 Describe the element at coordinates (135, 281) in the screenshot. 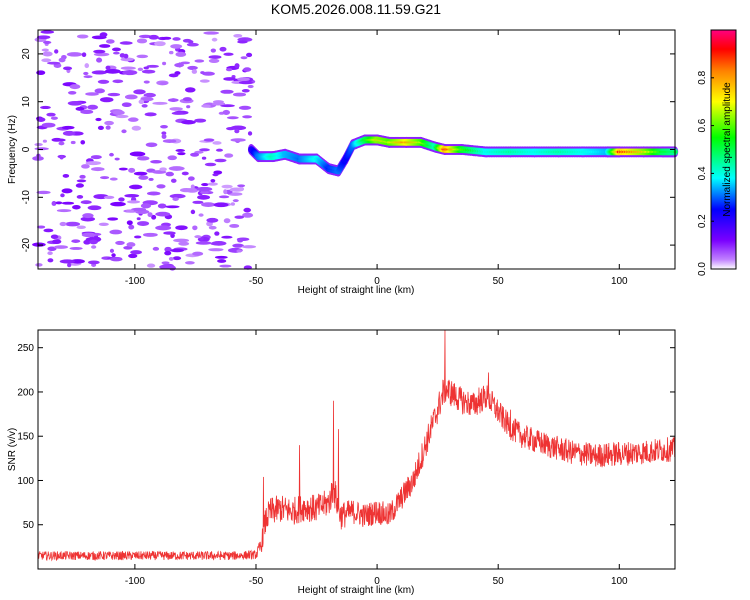

I see `spectrogram-x-tick-label: -100` at that location.